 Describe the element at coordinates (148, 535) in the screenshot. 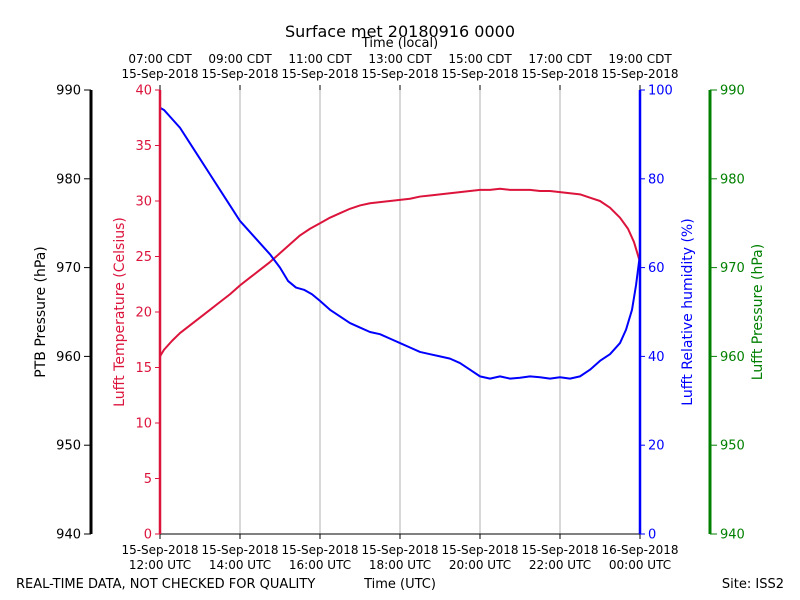

I see `temperature-tick-label: 0` at that location.